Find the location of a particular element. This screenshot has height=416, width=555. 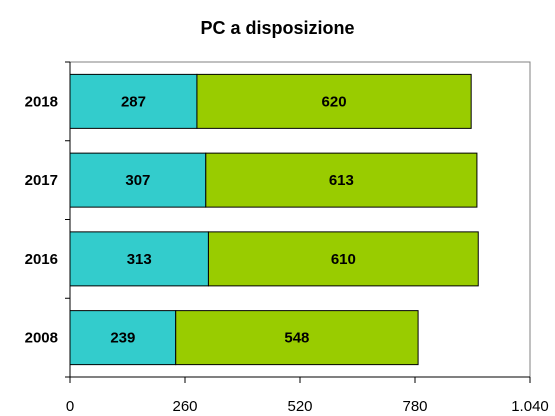

x-tick-label: 260 is located at coordinates (184, 406).